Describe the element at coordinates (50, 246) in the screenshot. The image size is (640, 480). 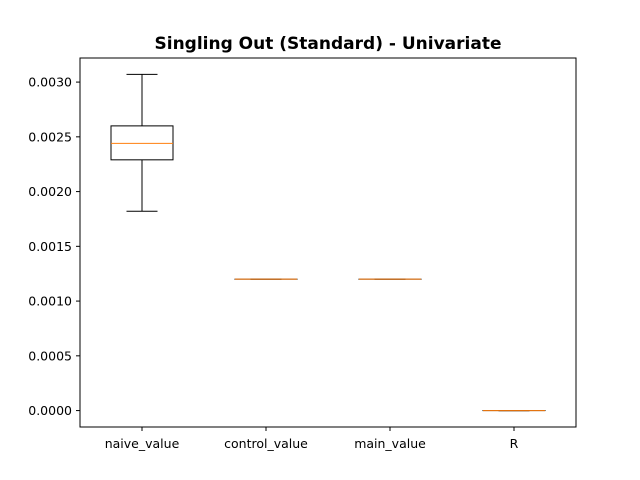
I see `y-tick-label: 0.0015` at that location.